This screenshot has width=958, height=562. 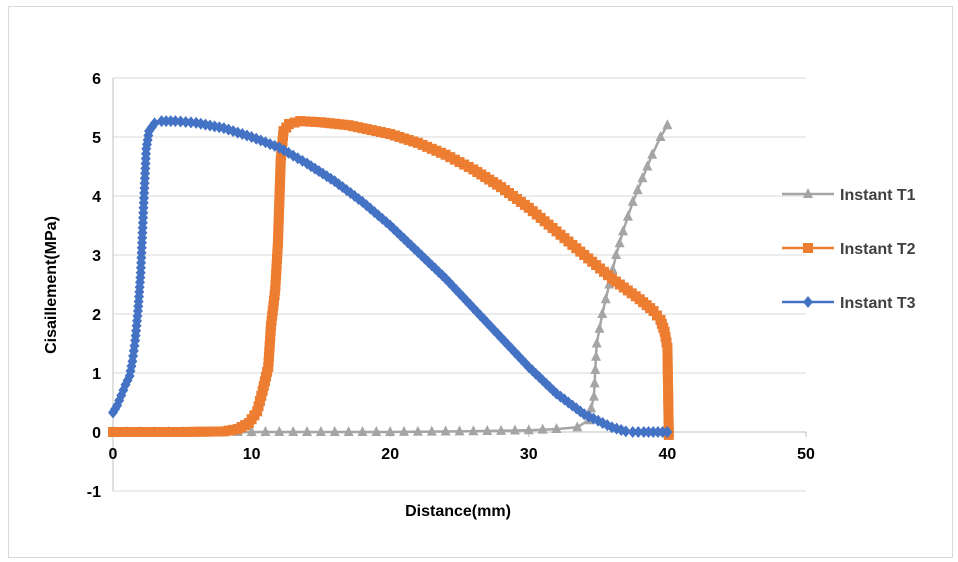 I want to click on legend-layer: Instant T1 Instant T2 Instant T3, so click(x=849, y=249).